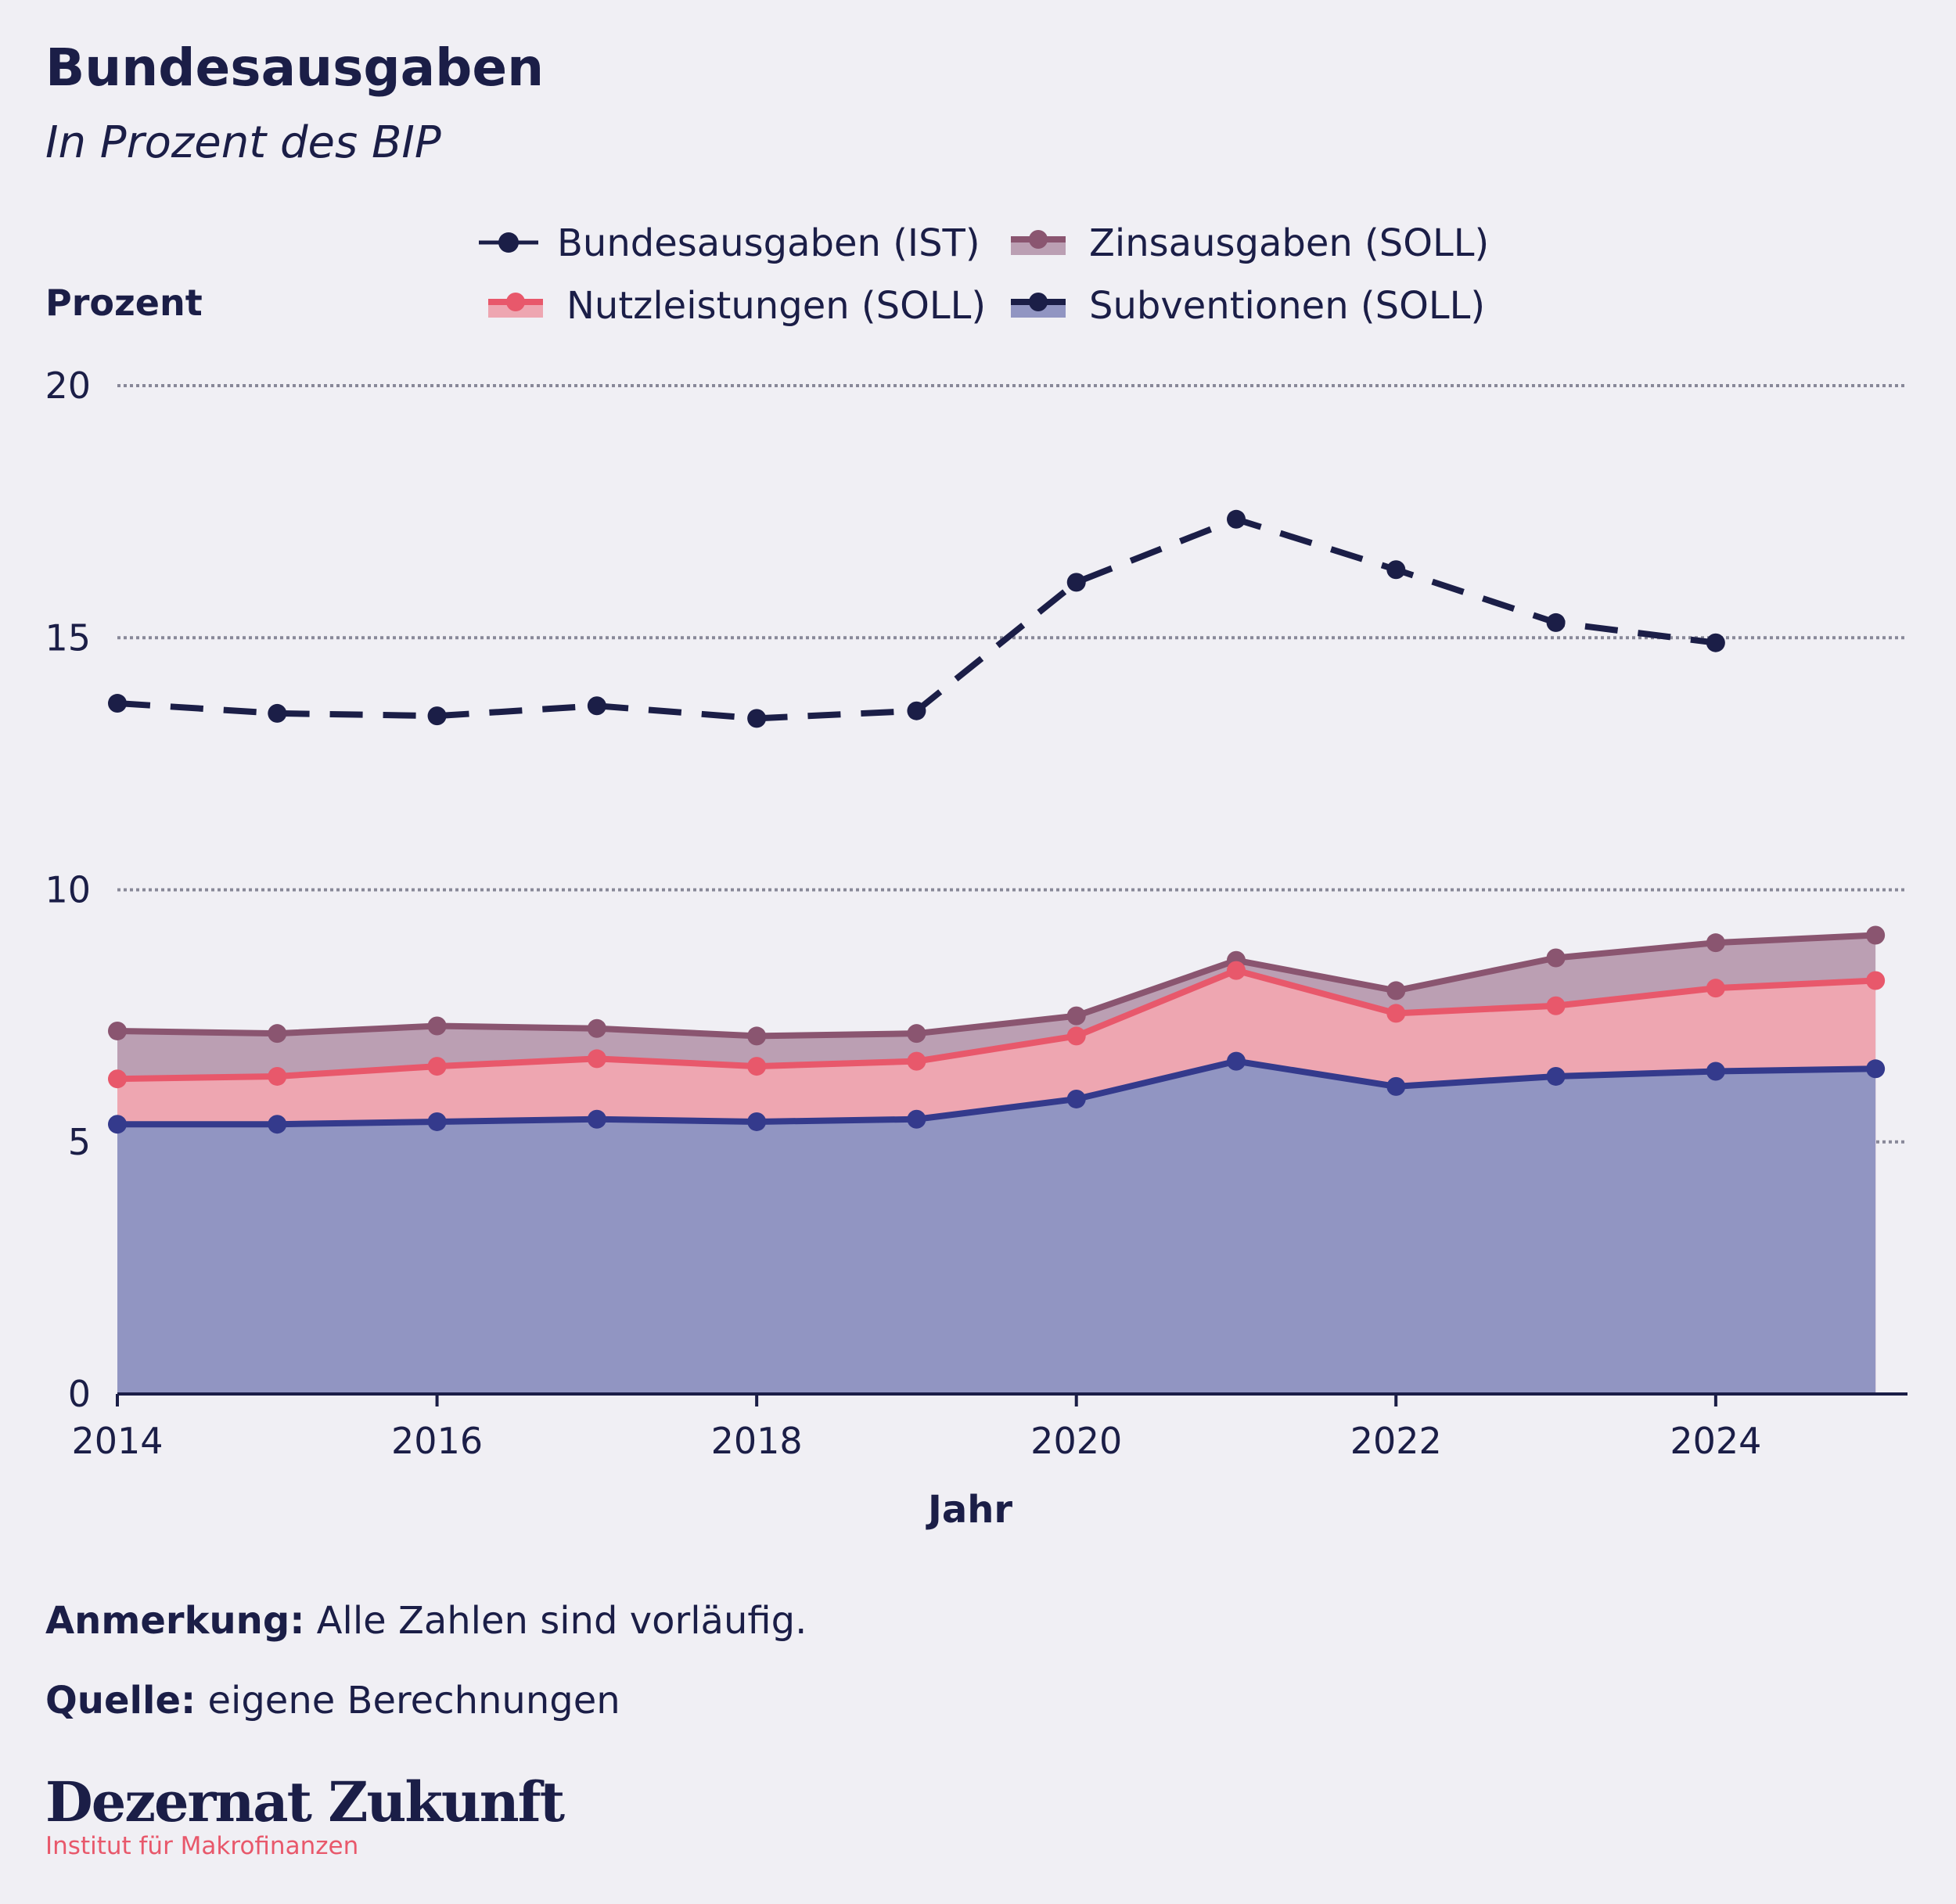 This screenshot has width=1956, height=1904. Describe the element at coordinates (120, 1701) in the screenshot. I see `source-label: Quelle:` at that location.